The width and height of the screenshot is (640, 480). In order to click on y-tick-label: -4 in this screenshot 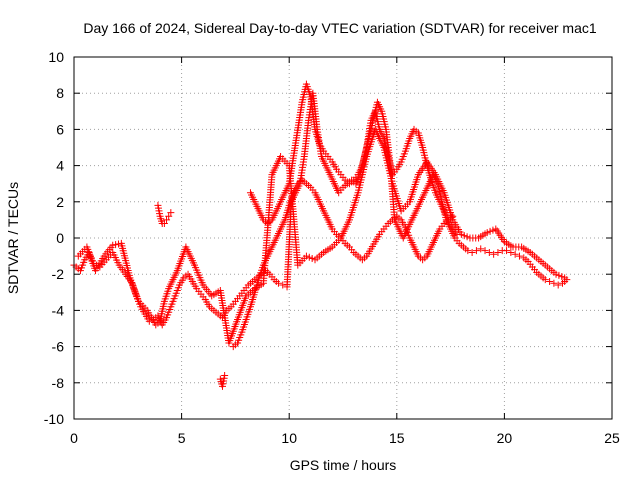, I will do `click(58, 310)`.